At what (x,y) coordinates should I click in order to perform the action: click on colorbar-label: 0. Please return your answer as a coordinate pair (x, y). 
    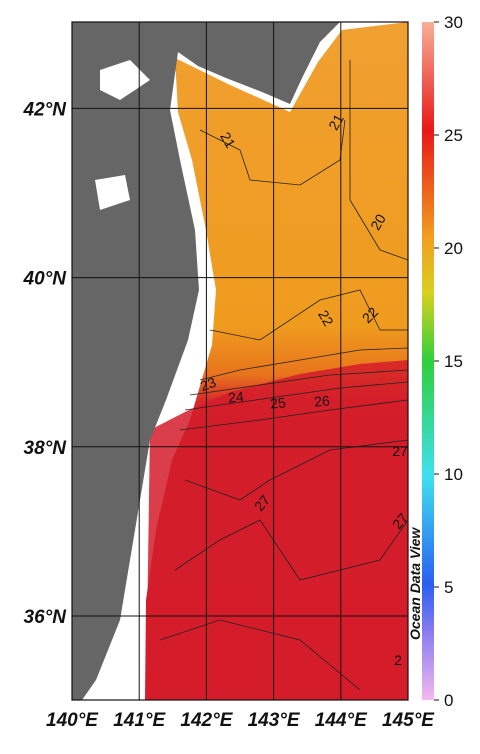
    Looking at the image, I should click on (448, 700).